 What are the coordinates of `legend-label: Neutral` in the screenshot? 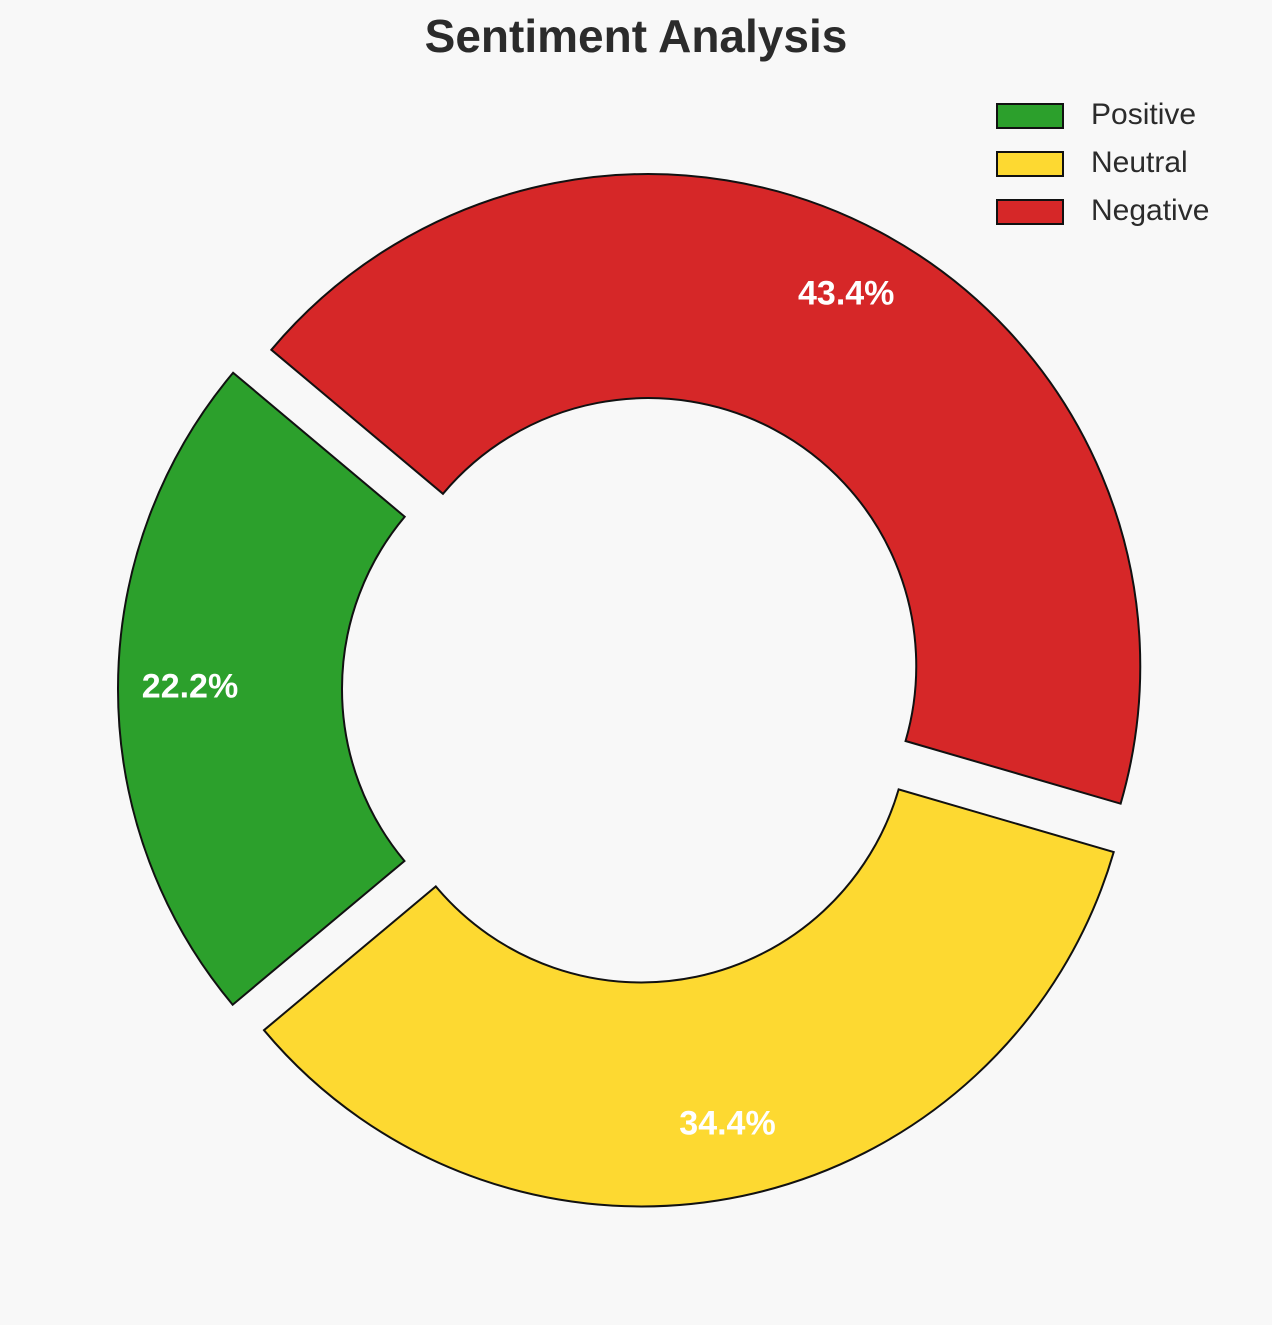 It's located at (1139, 162).